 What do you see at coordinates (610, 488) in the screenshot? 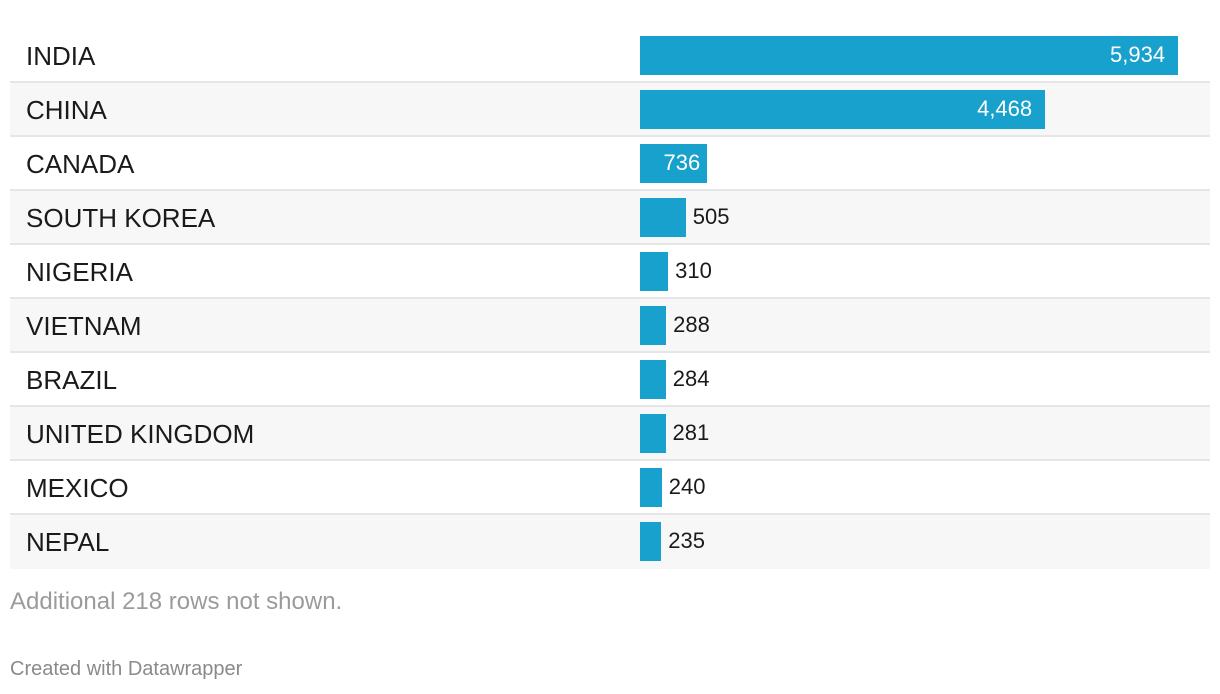
I see `table-row: MEXICO 240` at bounding box center [610, 488].